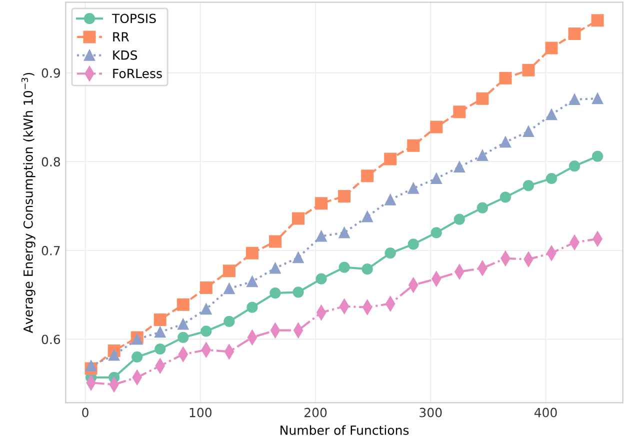 This screenshot has height=445, width=626. What do you see at coordinates (51, 73) in the screenshot?
I see `y-tick-label: 0.9` at bounding box center [51, 73].